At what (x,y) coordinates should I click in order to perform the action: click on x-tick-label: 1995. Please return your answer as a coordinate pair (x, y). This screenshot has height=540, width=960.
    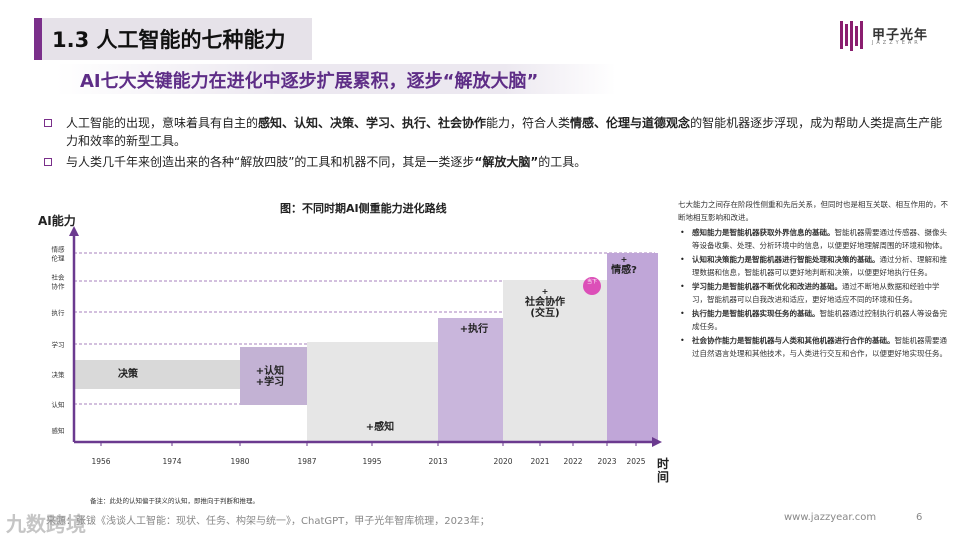
    Looking at the image, I should click on (371, 461).